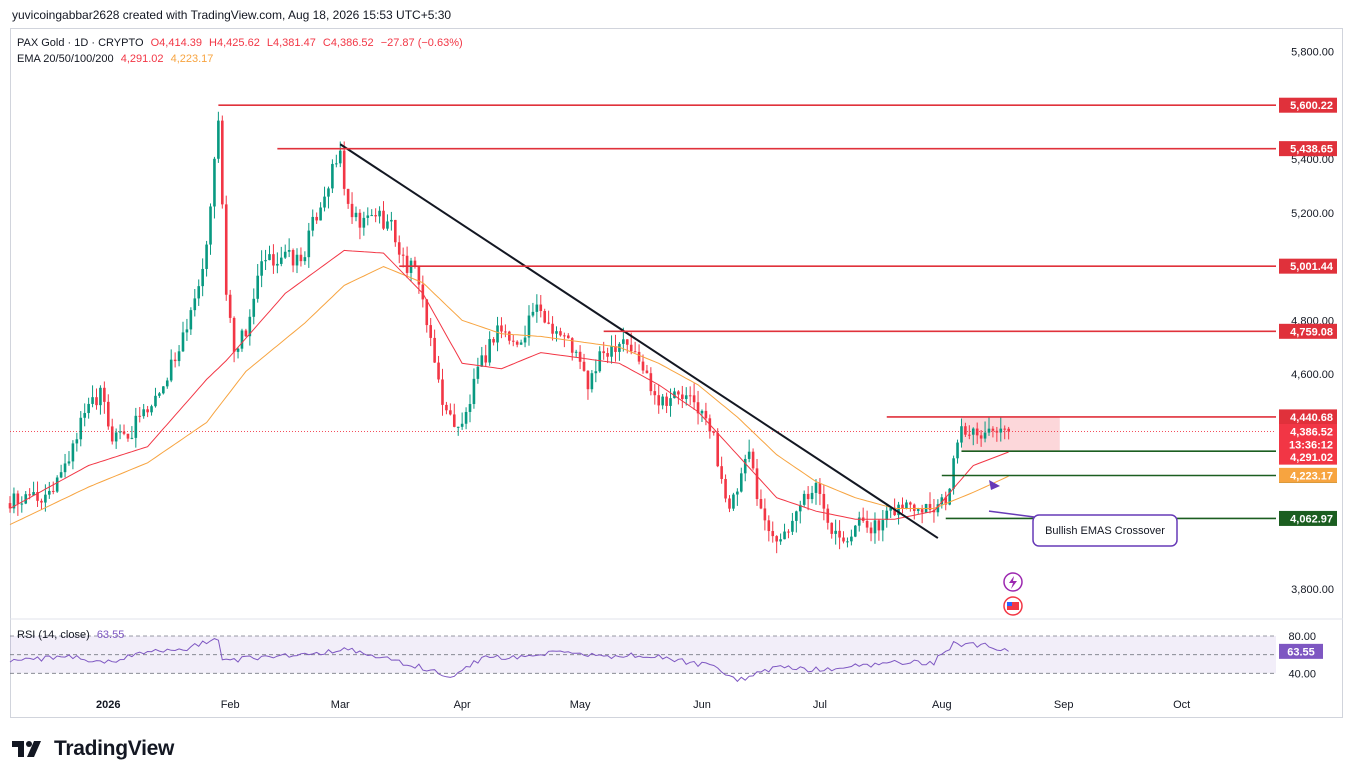 The image size is (1355, 779). I want to click on callout-box, so click(1105, 530).